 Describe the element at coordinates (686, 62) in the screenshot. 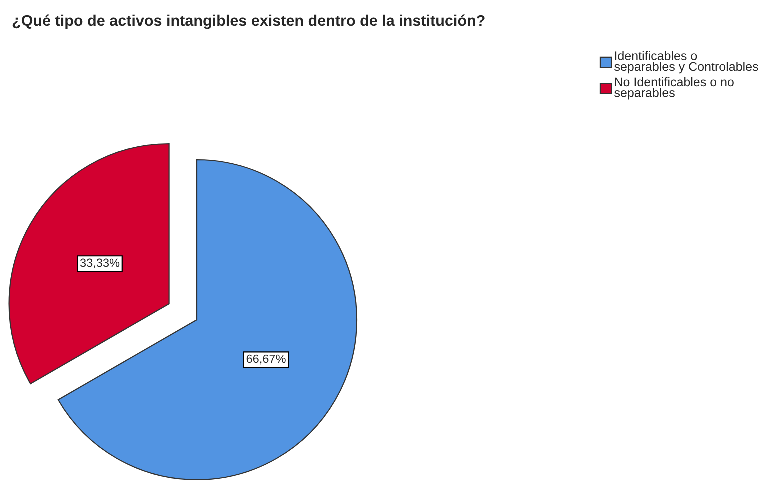

I see `legend-label: Identificables o separables y Controlables` at that location.